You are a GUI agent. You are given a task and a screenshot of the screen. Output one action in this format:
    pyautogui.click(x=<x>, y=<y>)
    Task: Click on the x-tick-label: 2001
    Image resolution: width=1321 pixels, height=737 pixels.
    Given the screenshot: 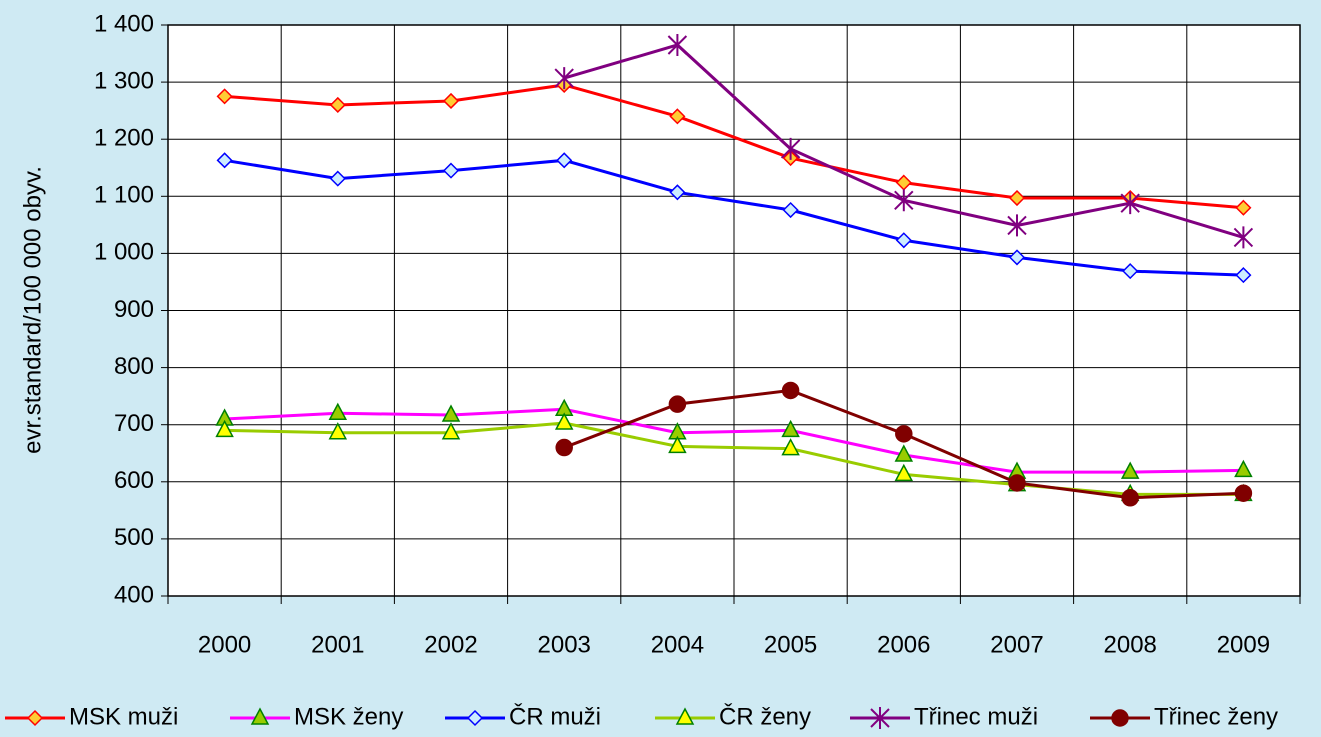 What is the action you would take?
    pyautogui.click(x=337, y=644)
    